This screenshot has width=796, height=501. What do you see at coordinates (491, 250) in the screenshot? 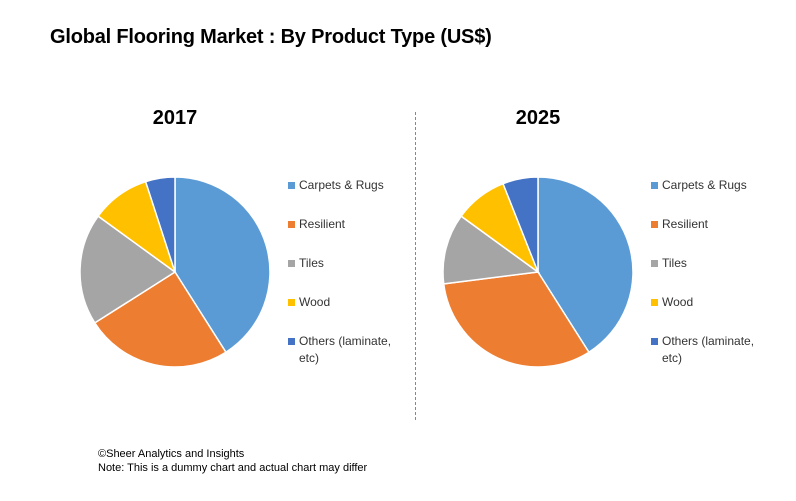
I see `pie-slice-2025-tiles` at bounding box center [491, 250].